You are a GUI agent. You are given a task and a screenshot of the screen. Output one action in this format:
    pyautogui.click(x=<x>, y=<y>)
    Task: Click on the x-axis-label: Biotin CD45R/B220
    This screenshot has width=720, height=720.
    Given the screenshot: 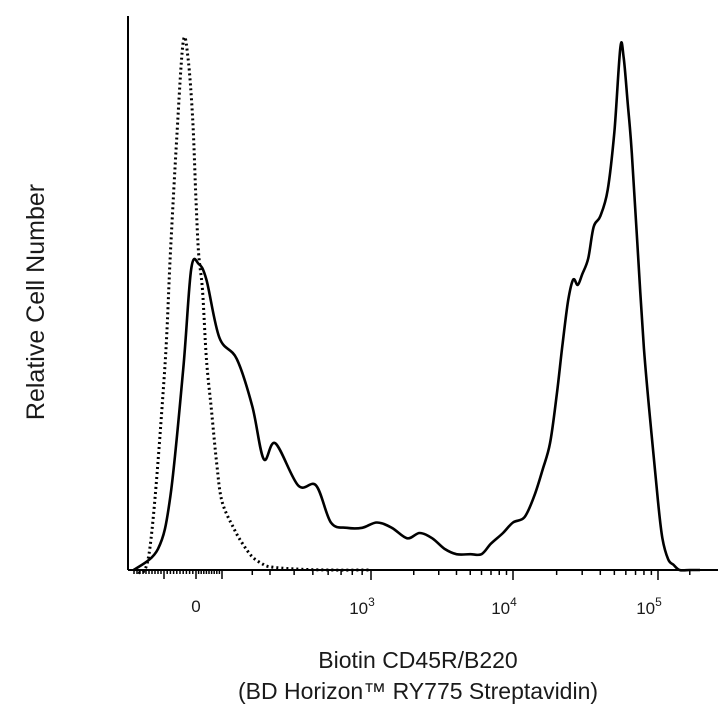 What is the action you would take?
    pyautogui.click(x=417, y=660)
    